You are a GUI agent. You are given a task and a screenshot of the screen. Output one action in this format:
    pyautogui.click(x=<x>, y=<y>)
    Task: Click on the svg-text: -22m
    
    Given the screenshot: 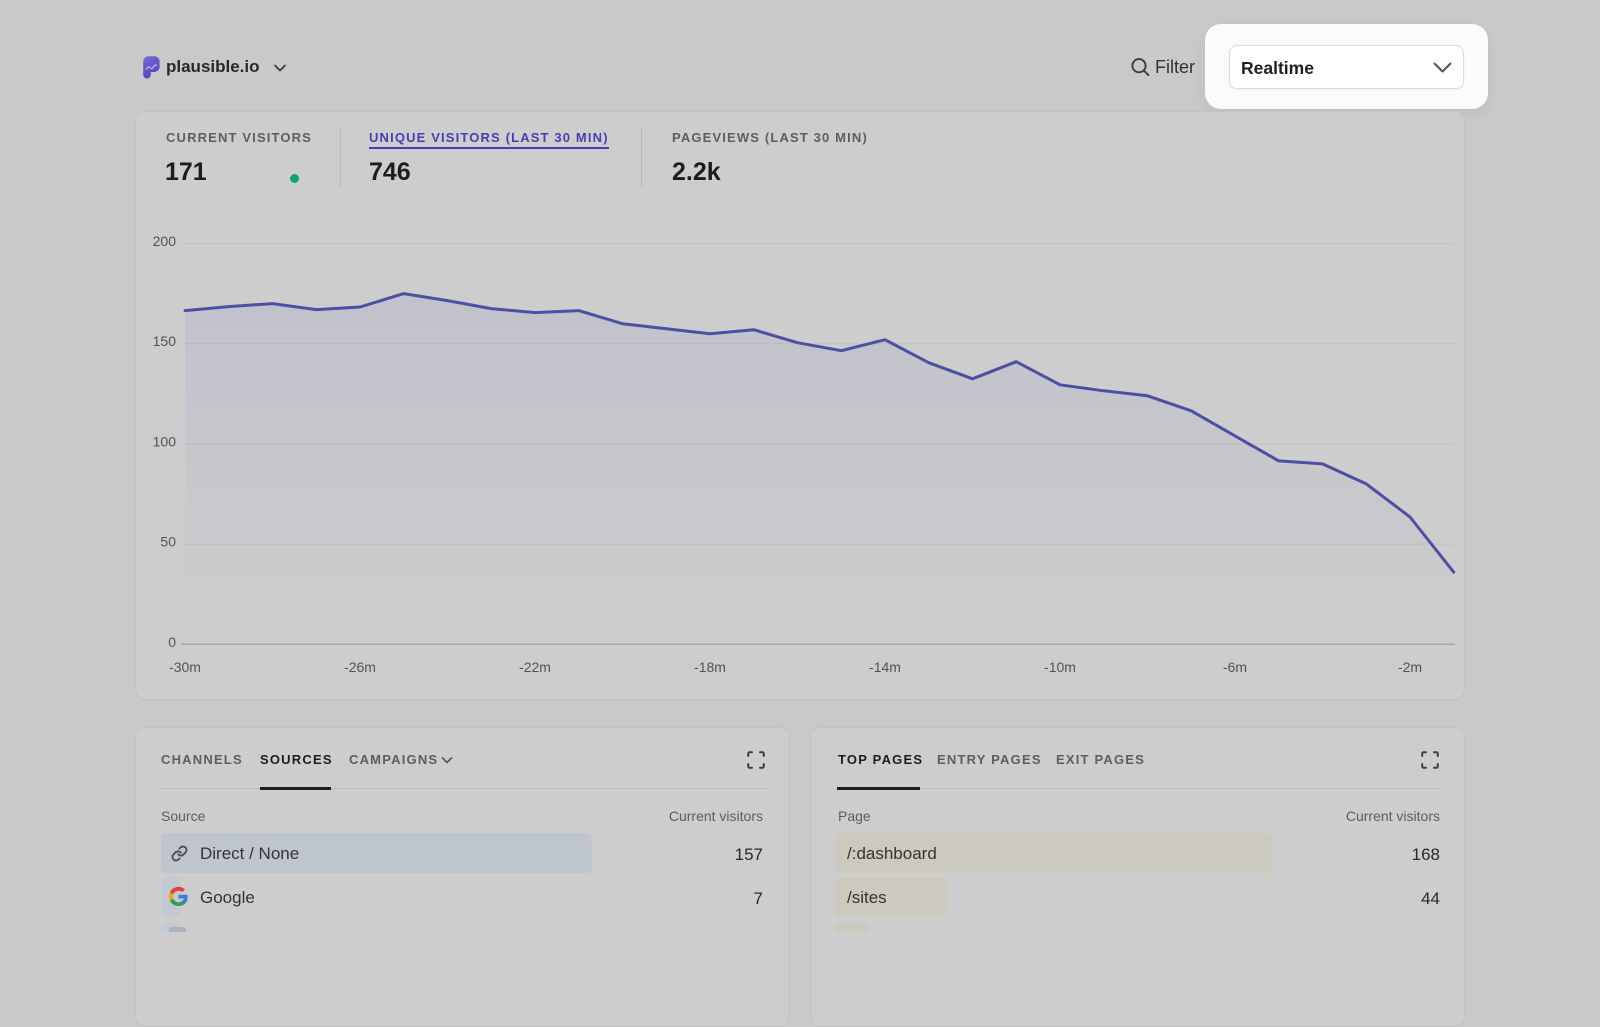 What is the action you would take?
    pyautogui.click(x=535, y=667)
    